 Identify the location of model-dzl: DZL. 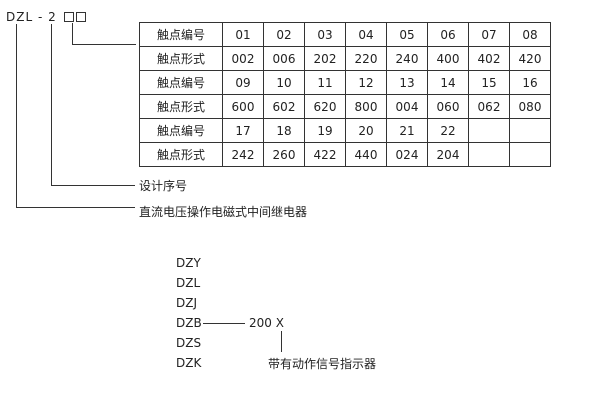
(188, 283).